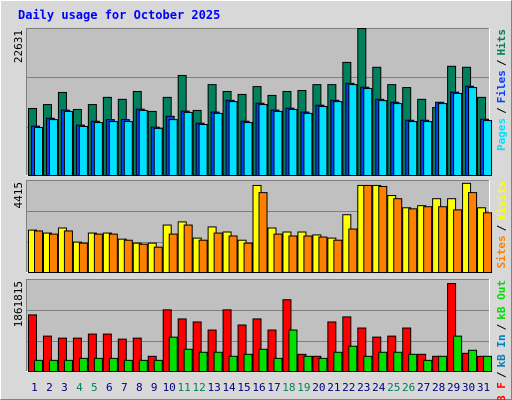 This screenshot has width=512, height=400. Describe the element at coordinates (468, 387) in the screenshot. I see `x-tick-label: 30` at that location.